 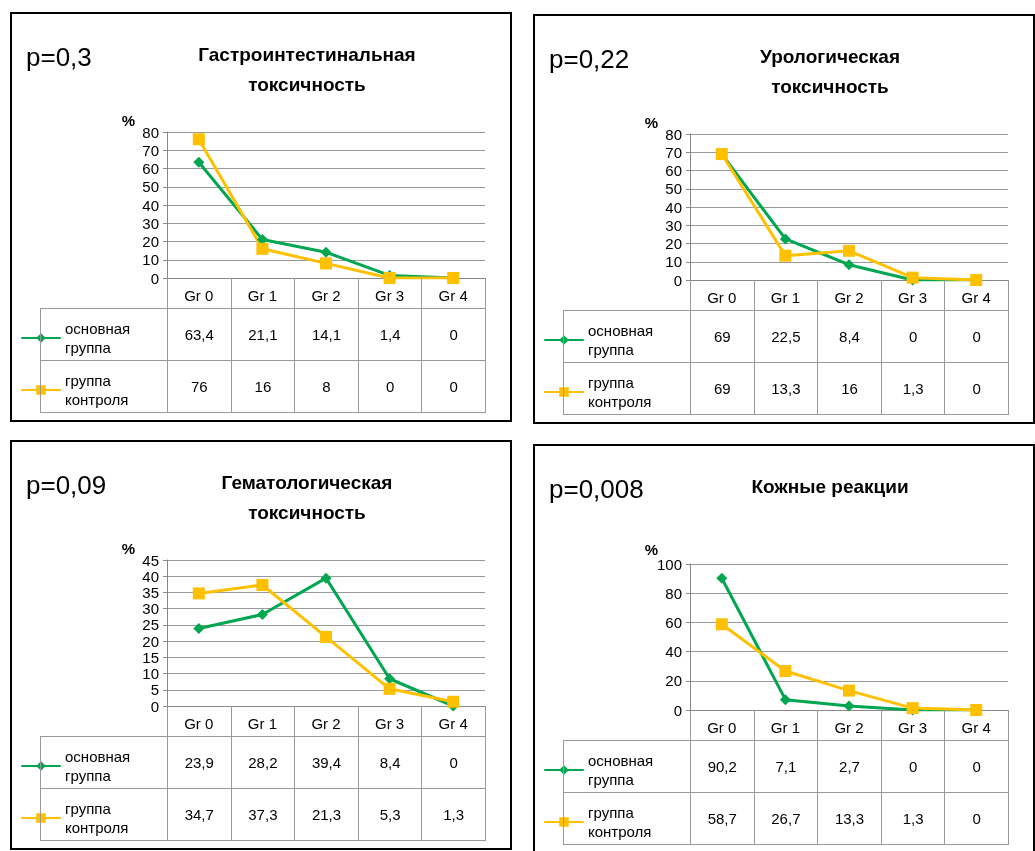 I want to click on data-label: 21,1, so click(x=263, y=334).